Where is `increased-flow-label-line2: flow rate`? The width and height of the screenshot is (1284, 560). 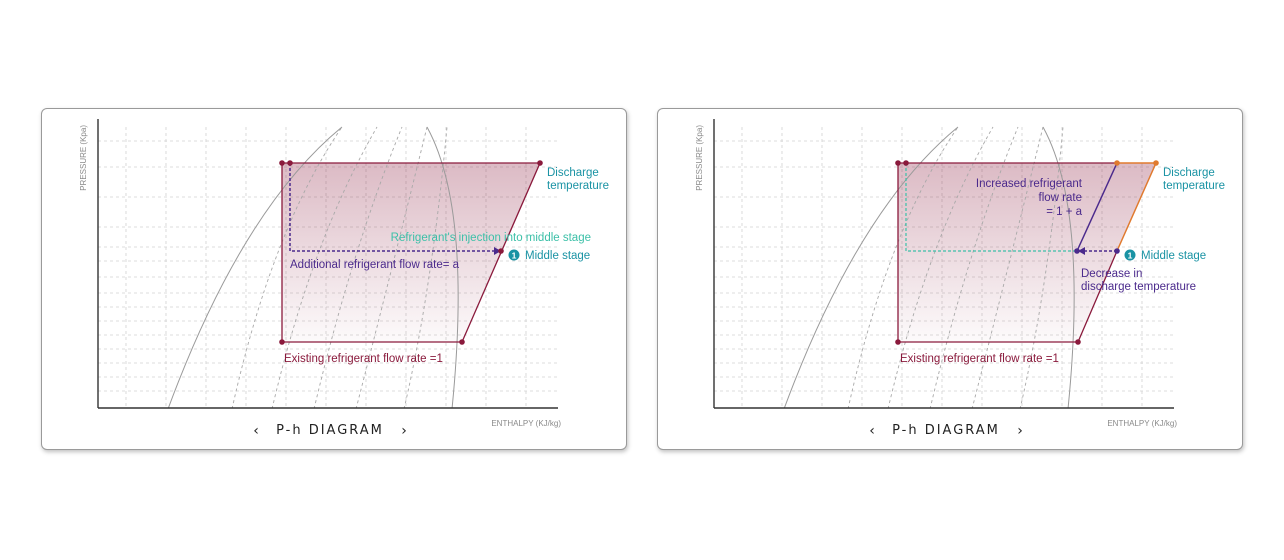
increased-flow-label-line2: flow rate is located at coordinates (1060, 198).